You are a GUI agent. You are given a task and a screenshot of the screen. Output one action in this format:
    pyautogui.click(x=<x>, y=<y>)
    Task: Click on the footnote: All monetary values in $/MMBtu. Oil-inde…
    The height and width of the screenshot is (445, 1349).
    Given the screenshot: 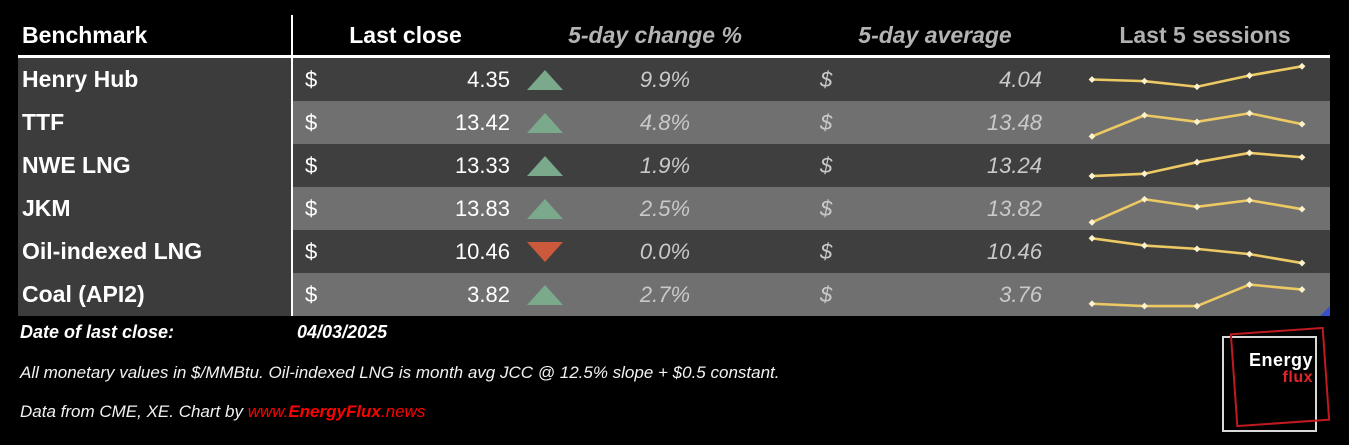 What is the action you would take?
    pyautogui.click(x=400, y=372)
    